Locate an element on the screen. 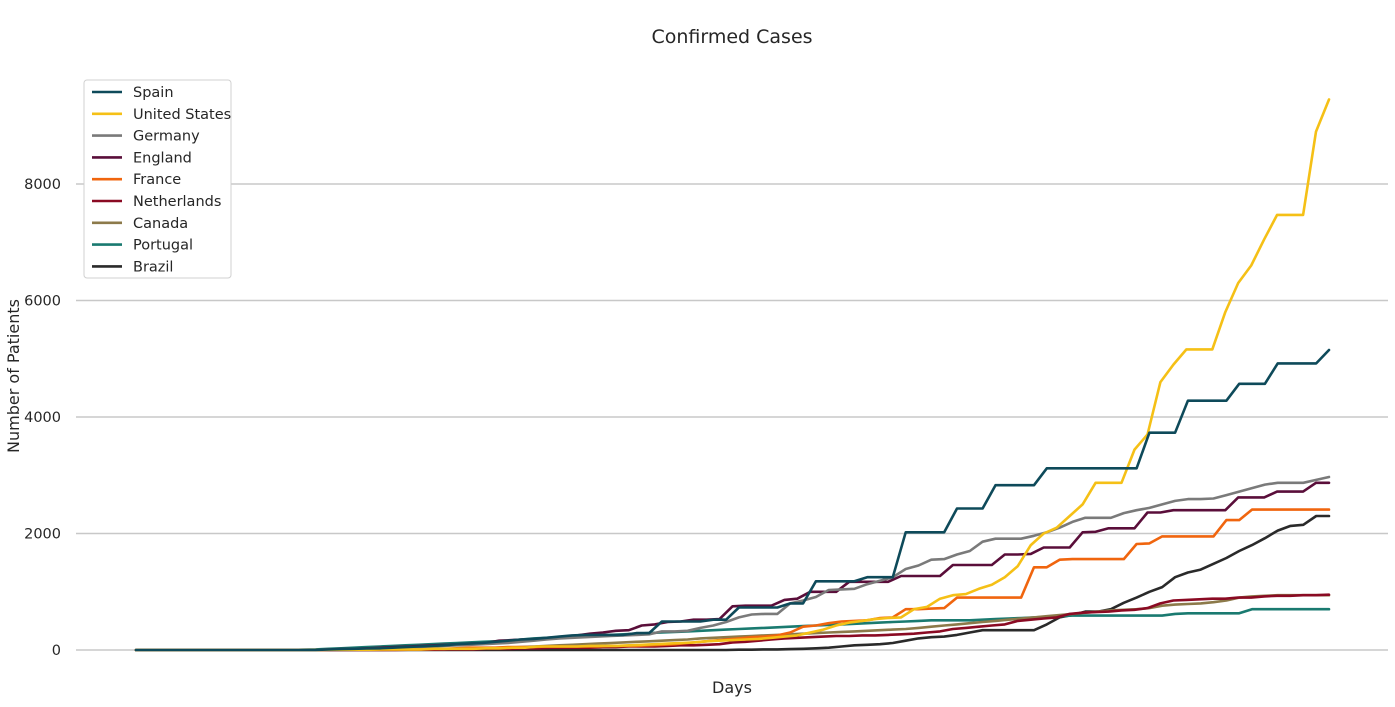  legend-label: United States is located at coordinates (182, 115).